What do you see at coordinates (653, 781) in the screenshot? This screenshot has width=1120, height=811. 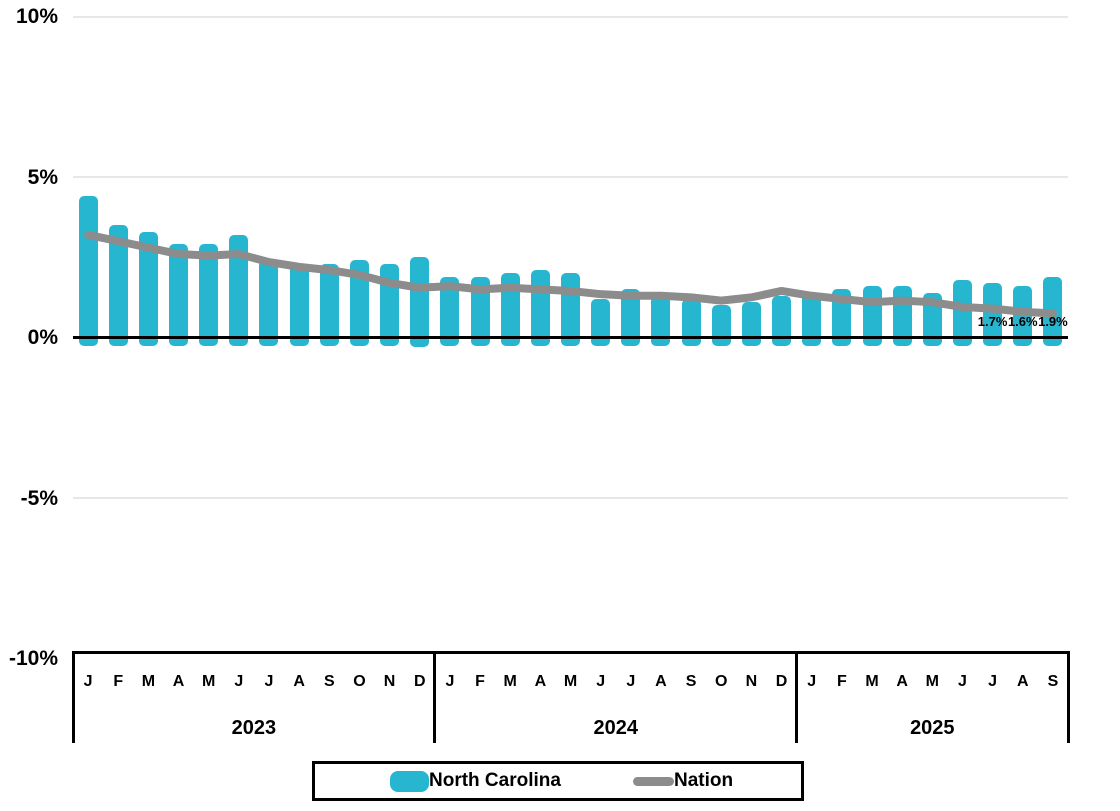 I see `legend-swatch-nation` at bounding box center [653, 781].